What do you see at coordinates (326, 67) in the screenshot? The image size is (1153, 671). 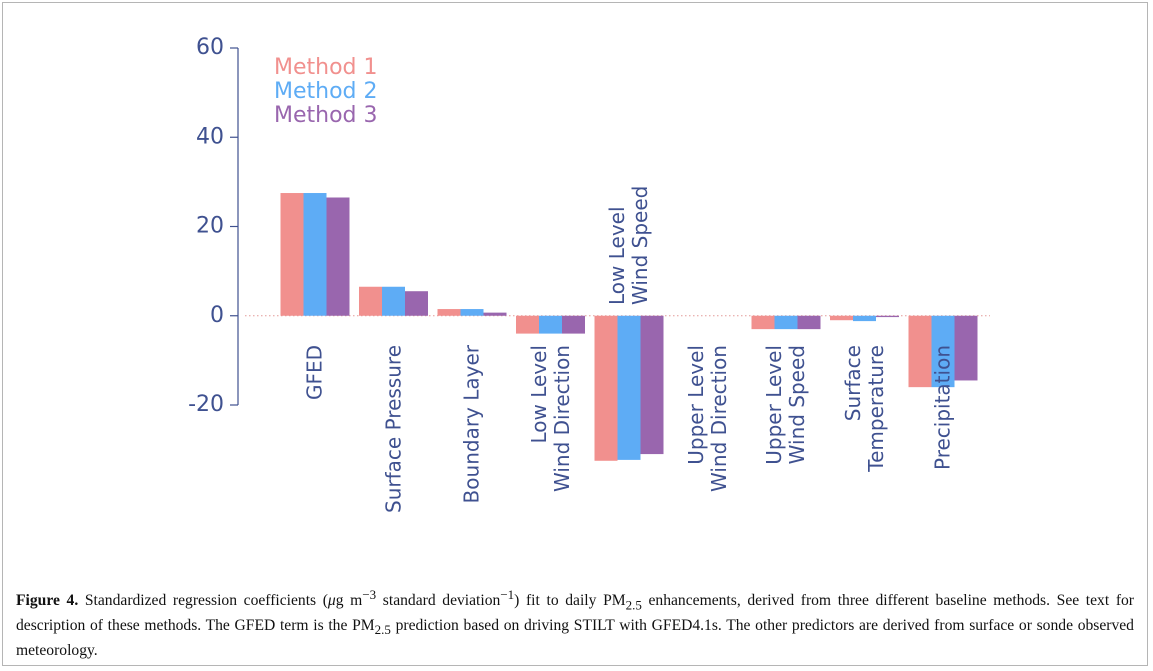 I see `legend-label: Method 1` at bounding box center [326, 67].